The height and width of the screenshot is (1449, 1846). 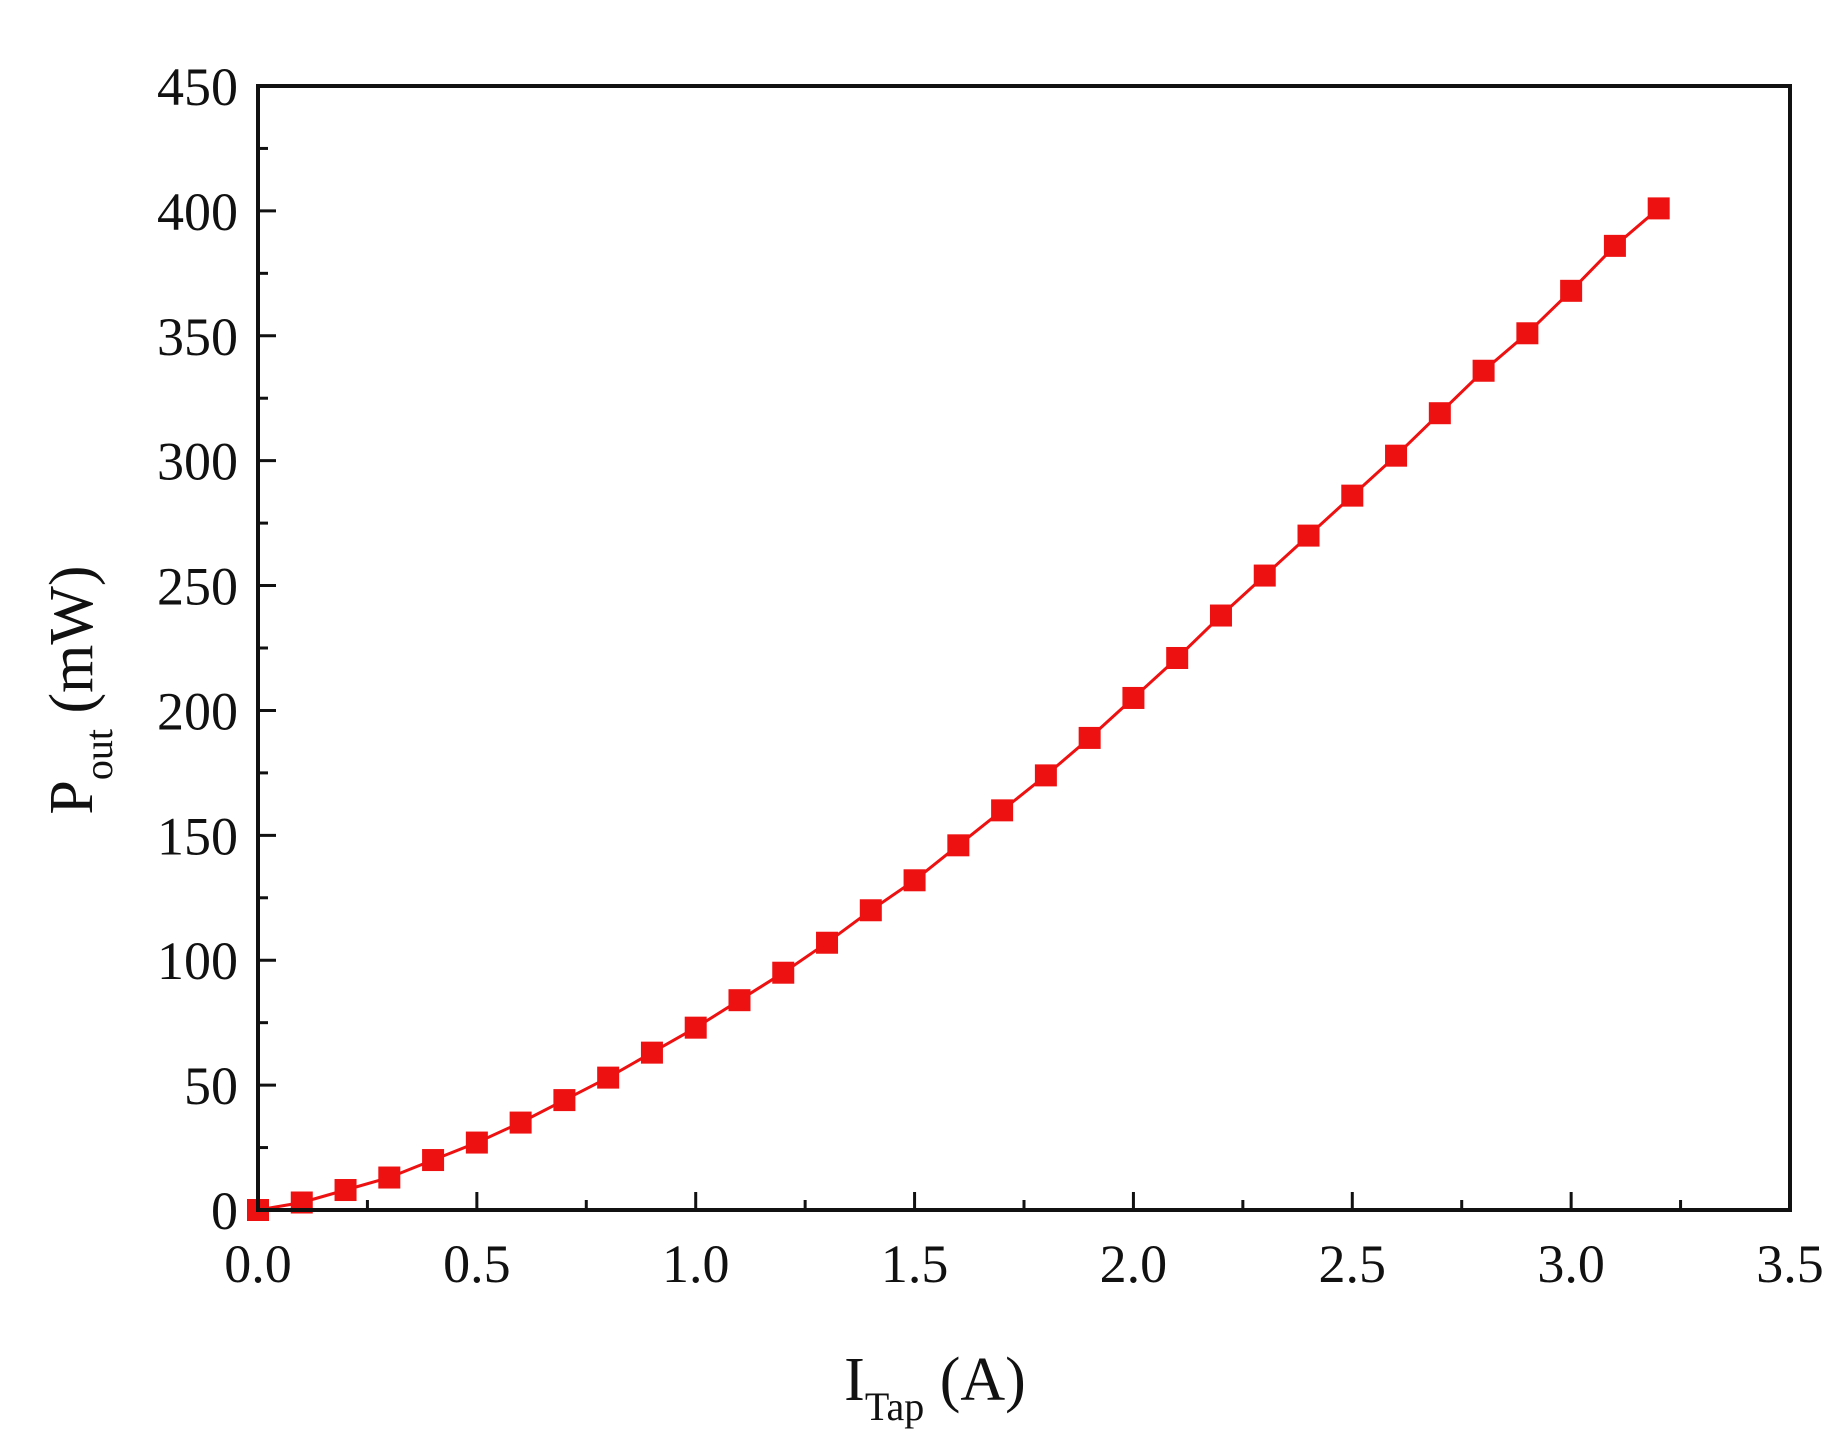 What do you see at coordinates (854, 1380) in the screenshot?
I see `x-axis-label-main: I` at bounding box center [854, 1380].